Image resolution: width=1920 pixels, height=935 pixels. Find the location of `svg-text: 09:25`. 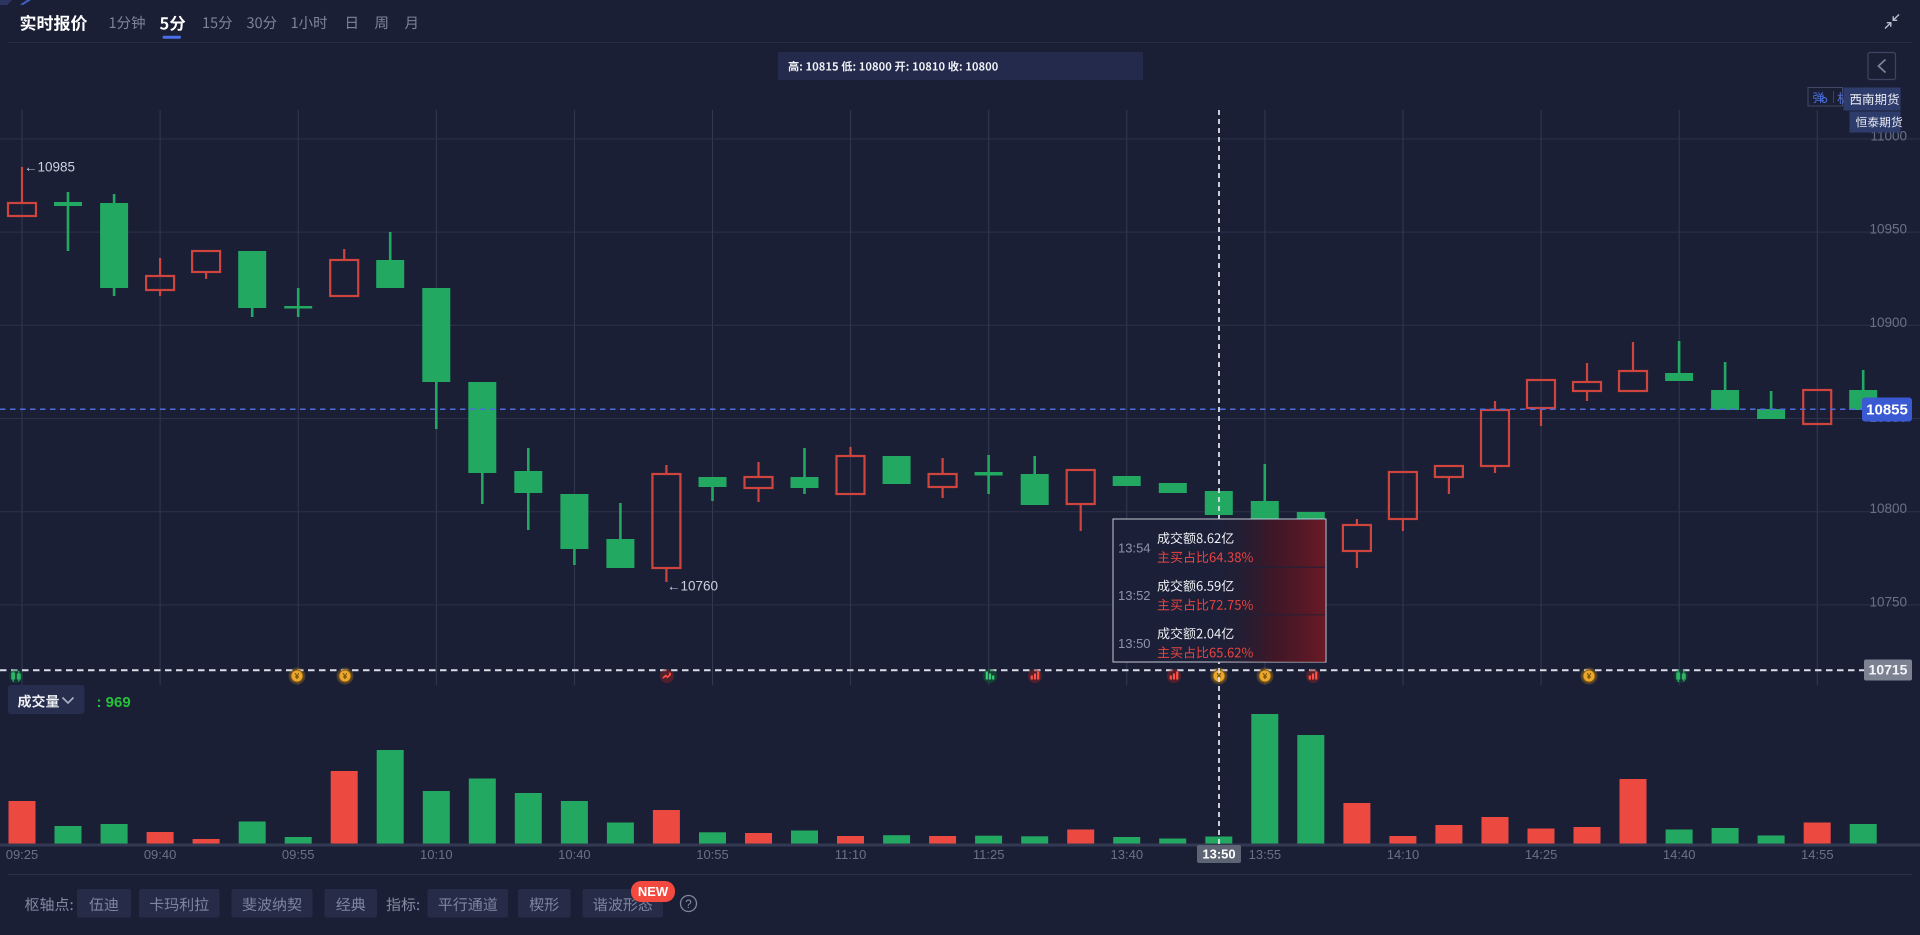

svg-text: 09:25 is located at coordinates (22, 854).